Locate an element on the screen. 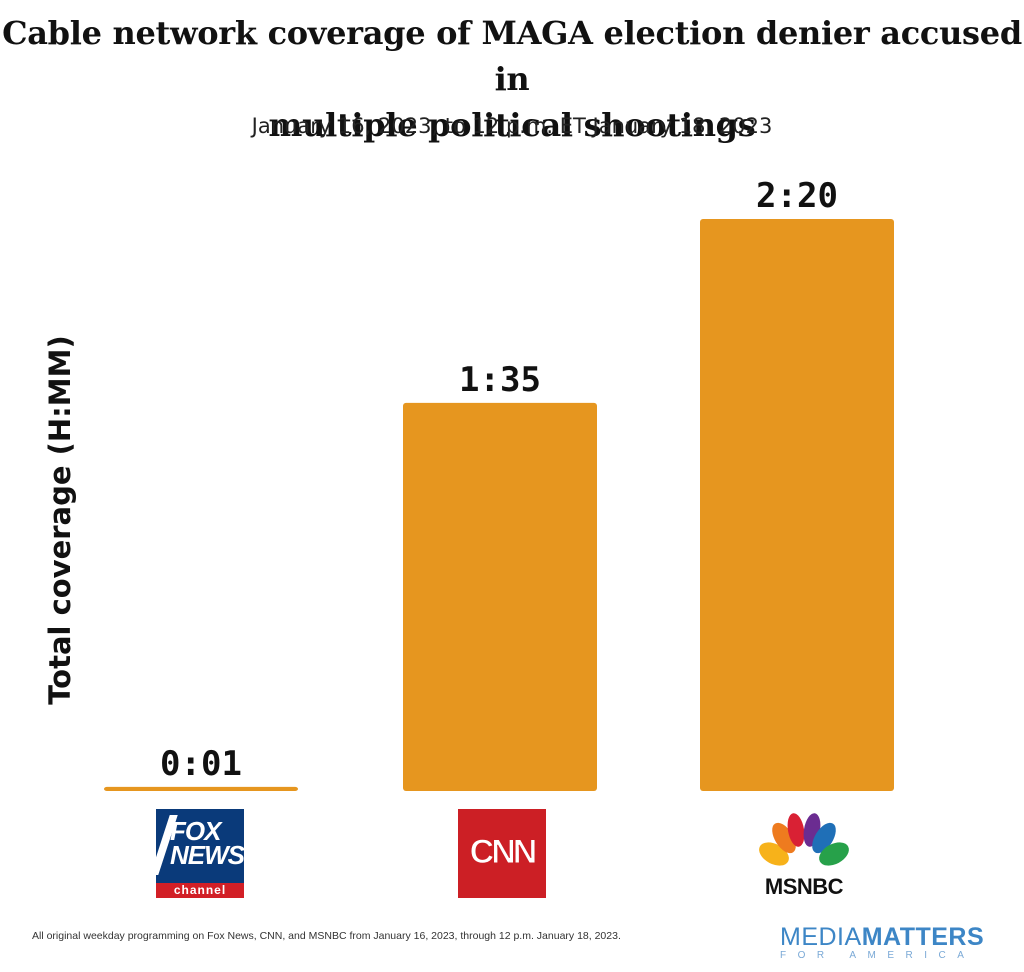  bar-value-label-msnbc: 2:20 is located at coordinates (797, 196).